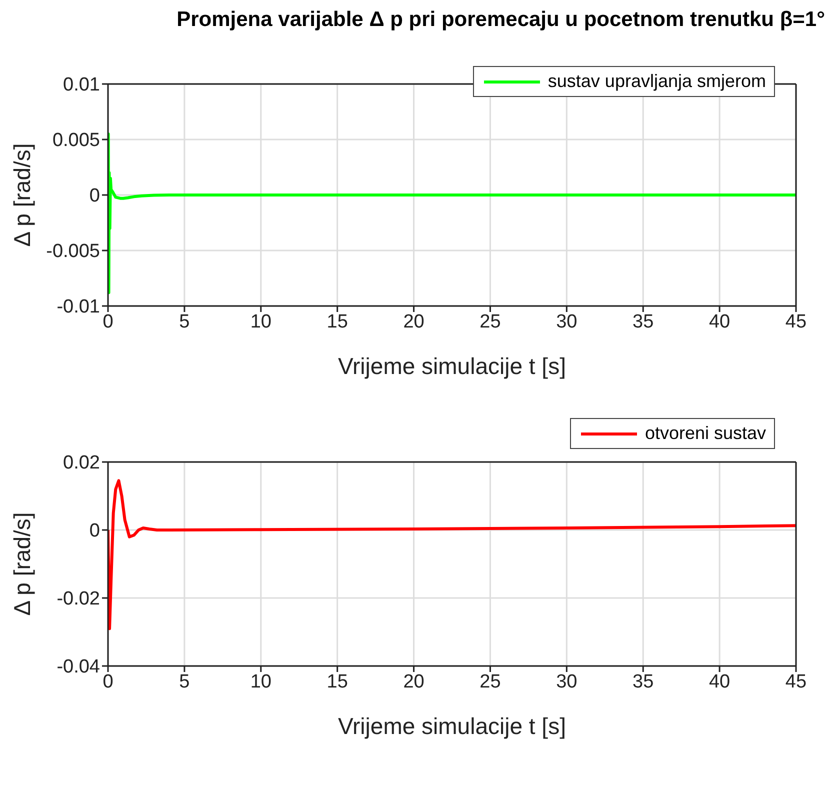  Describe the element at coordinates (76, 141) in the screenshot. I see `y-tick-label: 0.005` at that location.